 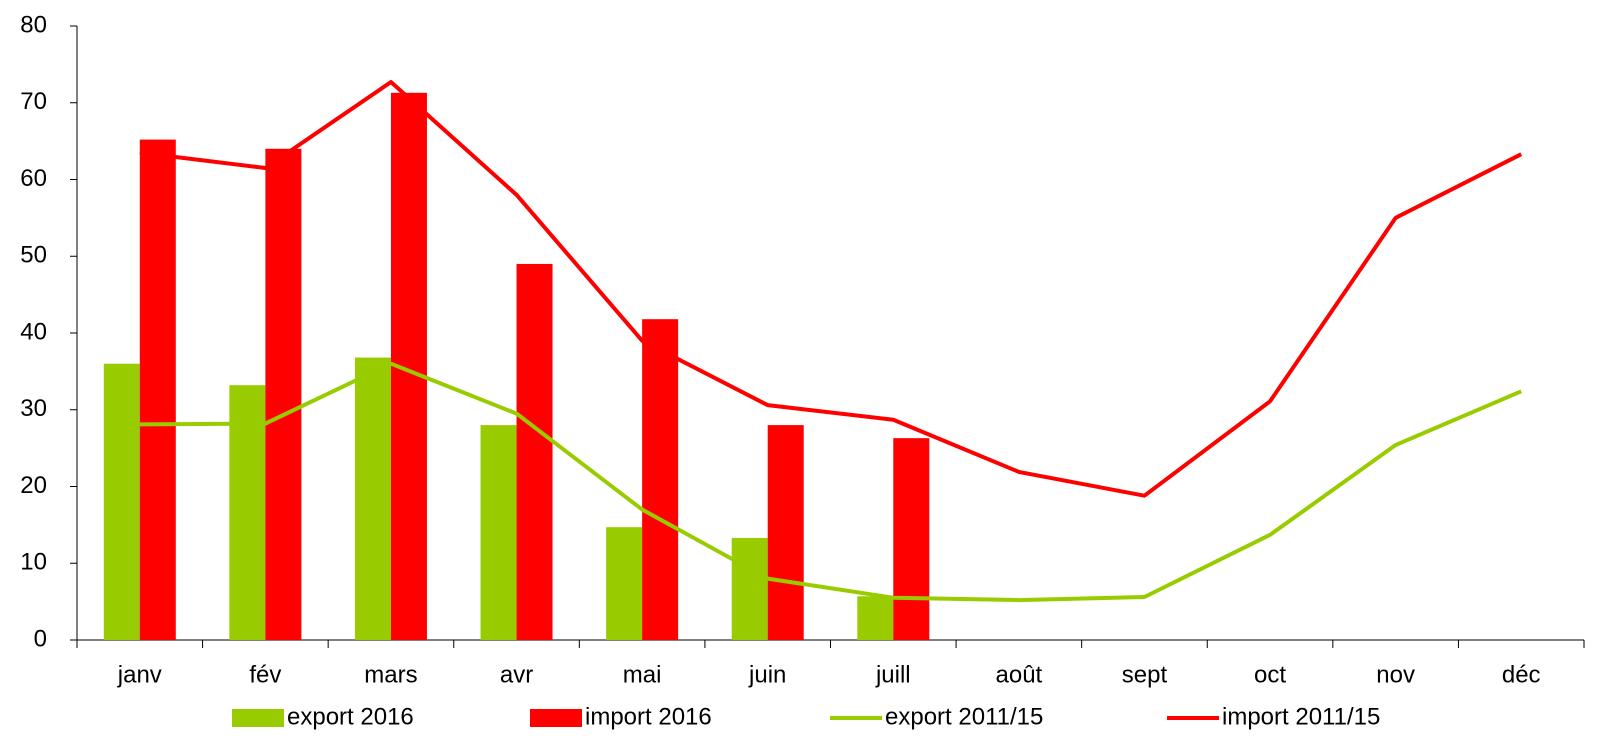 What do you see at coordinates (964, 716) in the screenshot?
I see `legend-label: export 2011/15` at bounding box center [964, 716].